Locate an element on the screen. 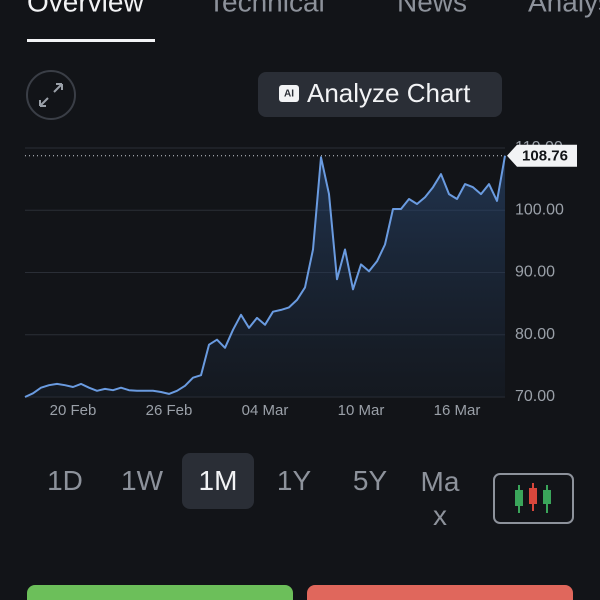  tab: Technical is located at coordinates (266, 8).